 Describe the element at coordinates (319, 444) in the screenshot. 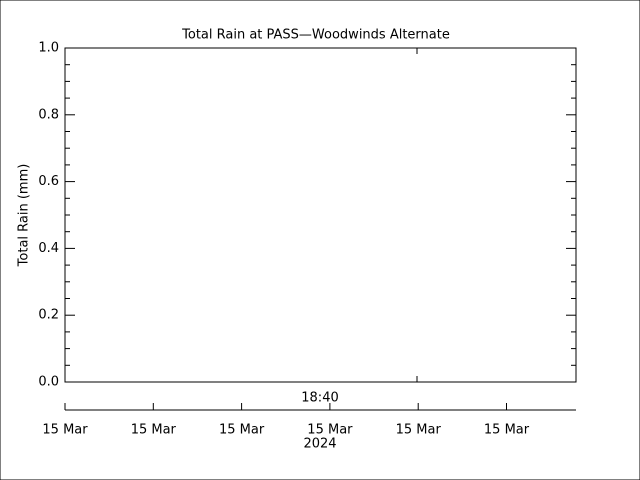

I see `year-label: 2024` at that location.